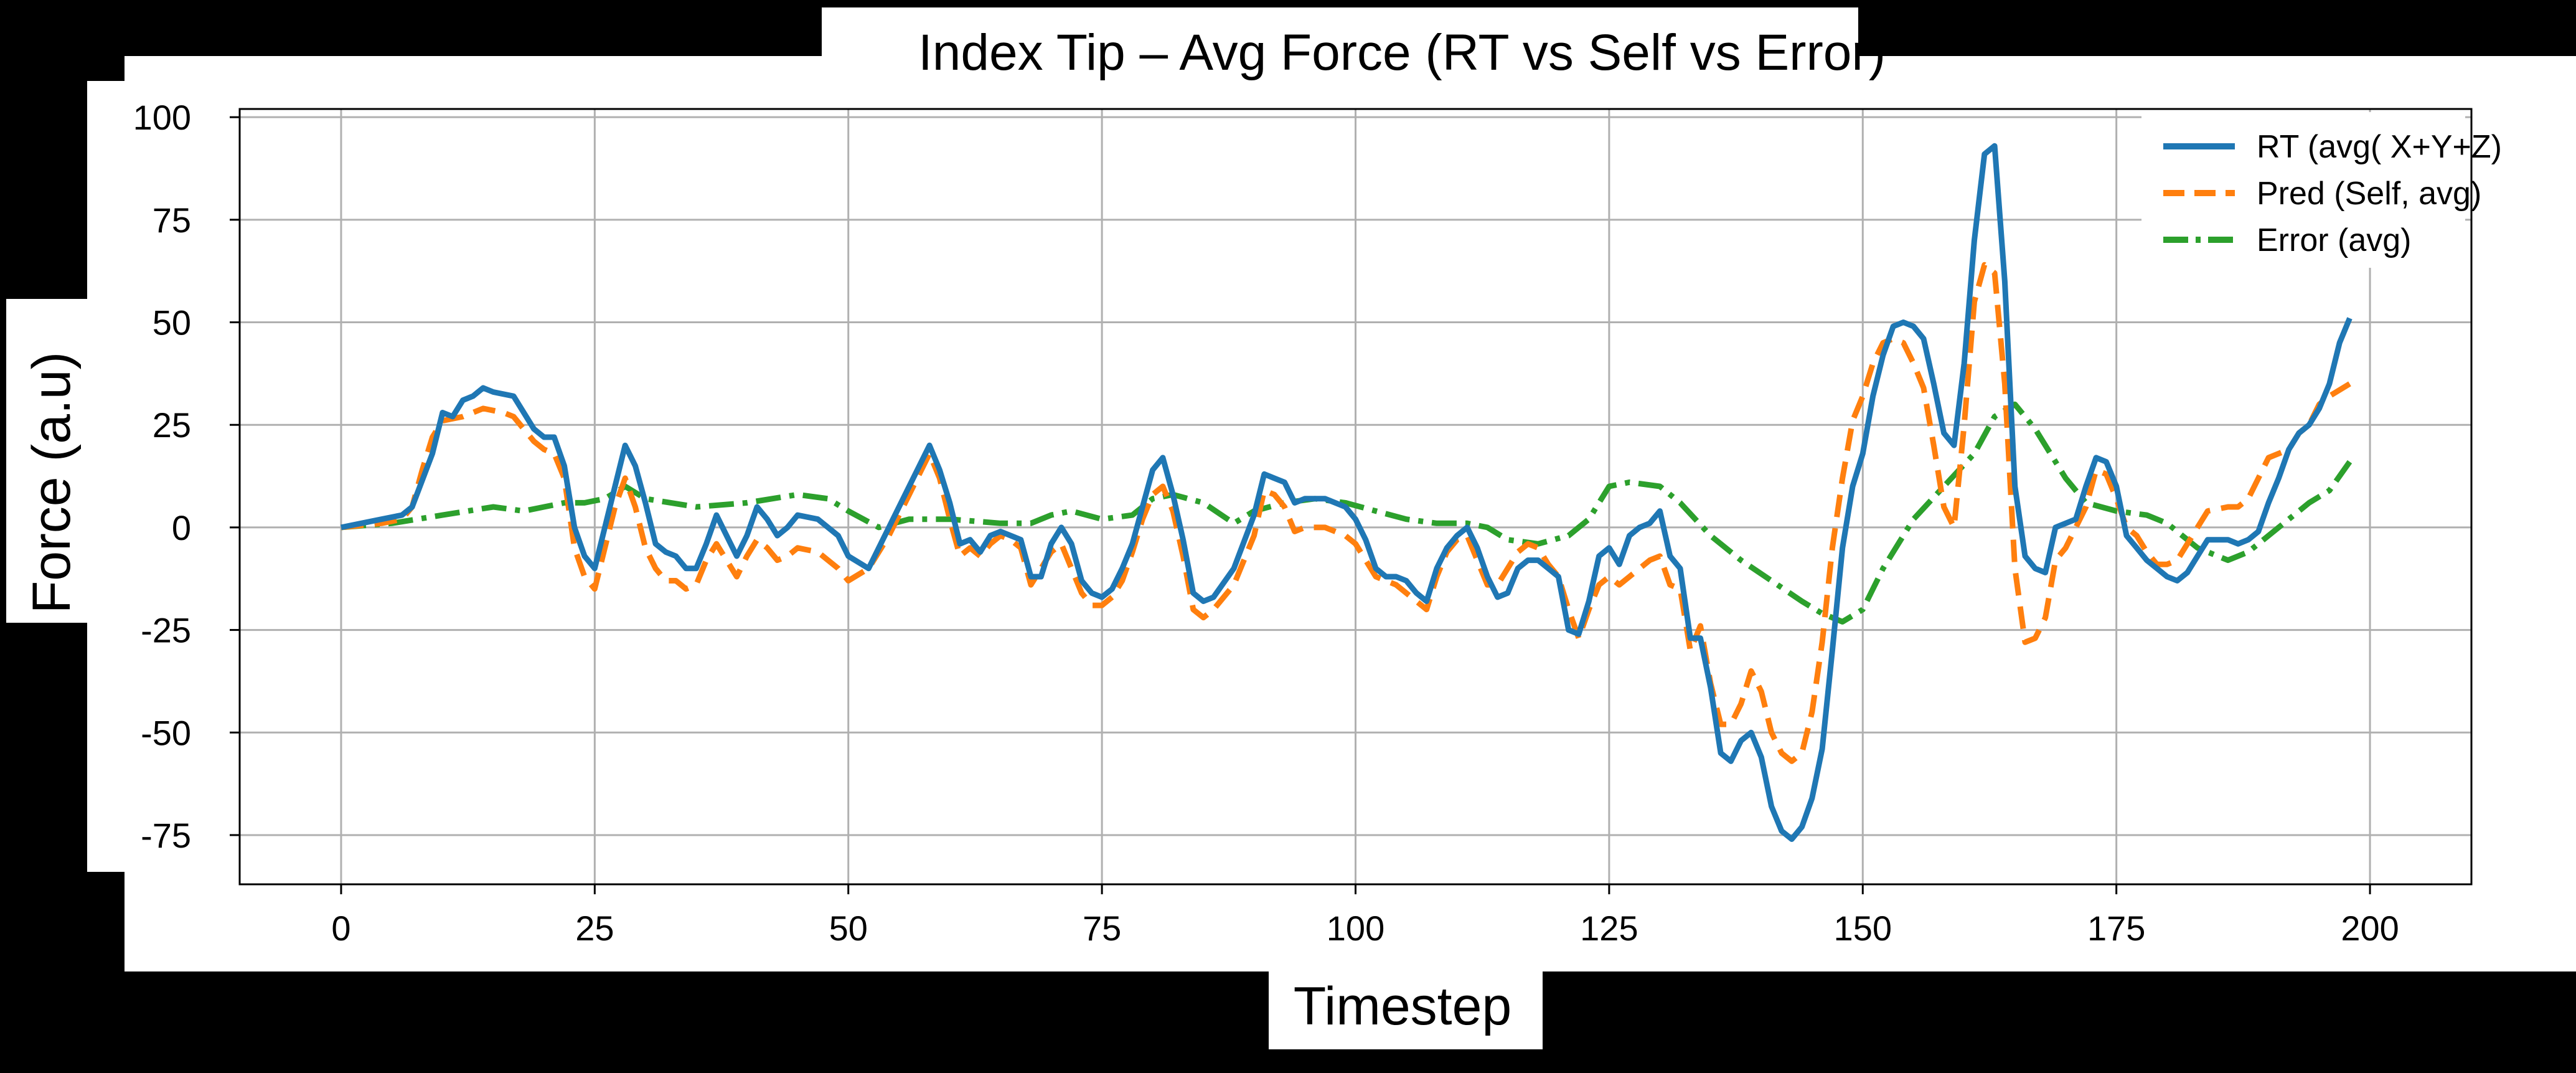 Image resolution: width=2576 pixels, height=1073 pixels. I want to click on x-tick-label: 125, so click(1609, 928).